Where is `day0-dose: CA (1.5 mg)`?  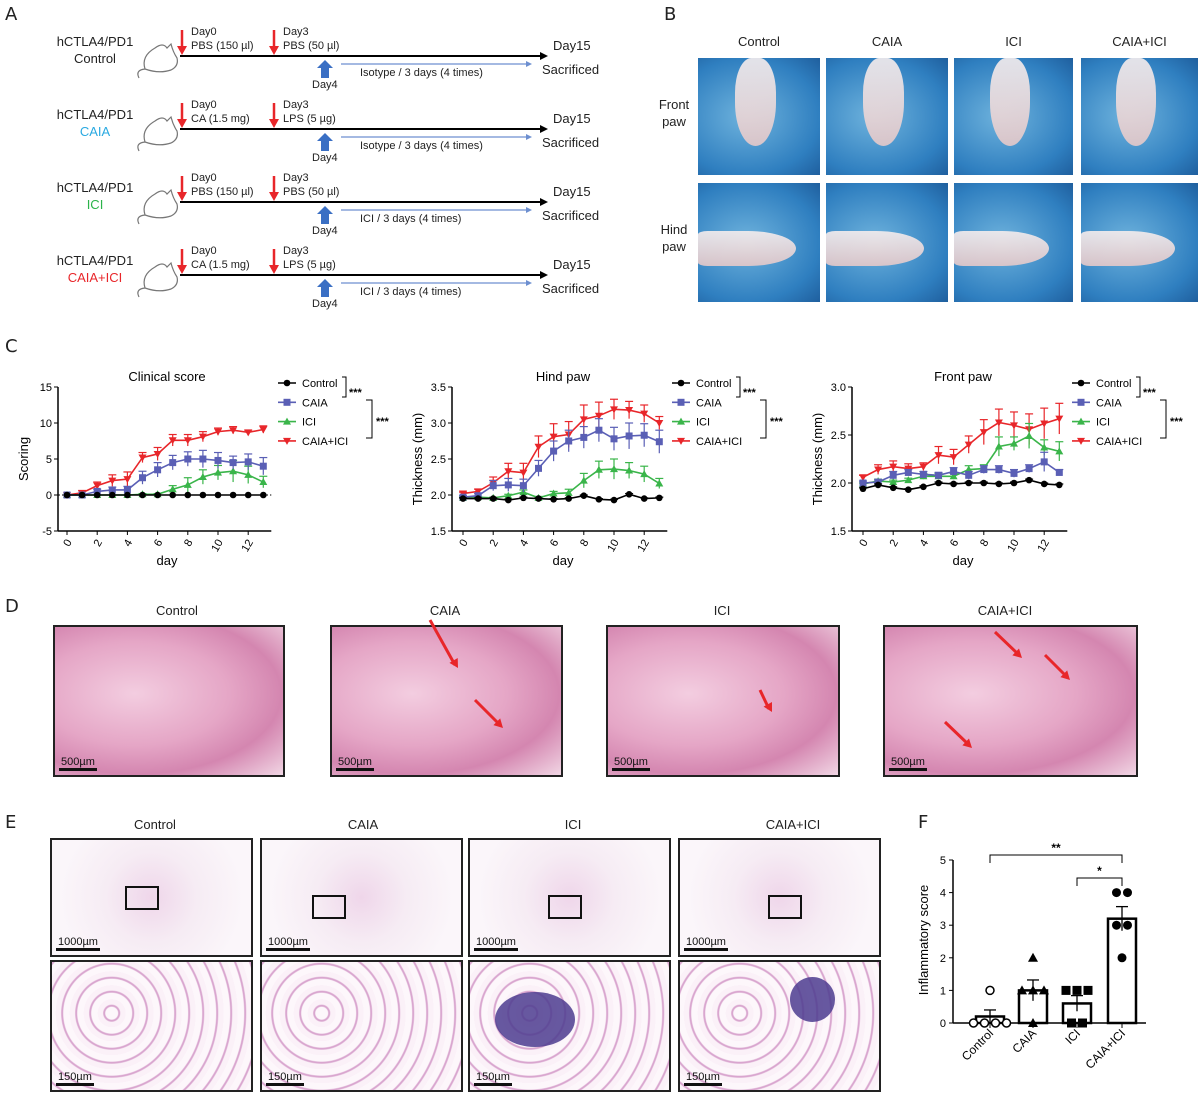 day0-dose: CA (1.5 mg) is located at coordinates (220, 265).